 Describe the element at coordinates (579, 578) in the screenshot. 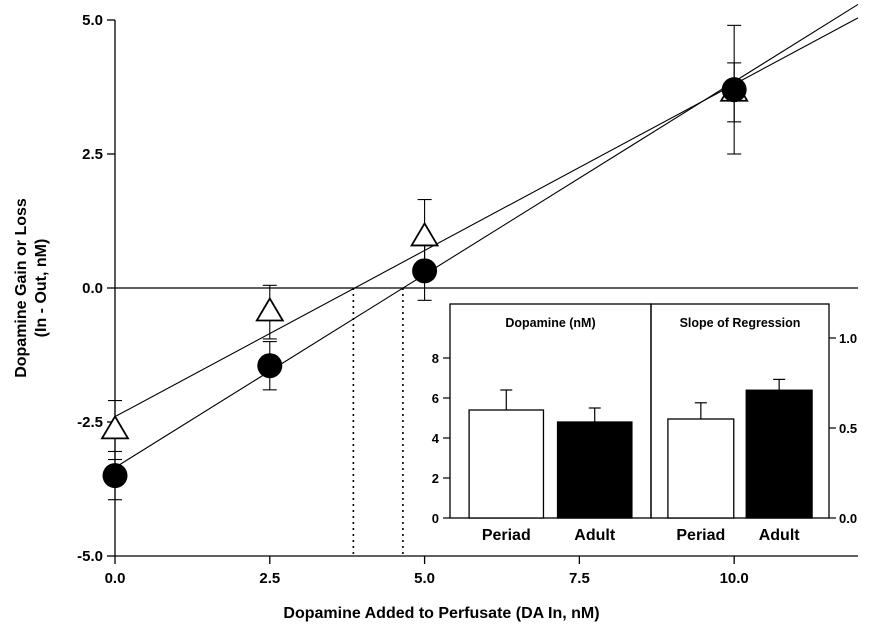

I see `x-tick-label: 7.5` at that location.